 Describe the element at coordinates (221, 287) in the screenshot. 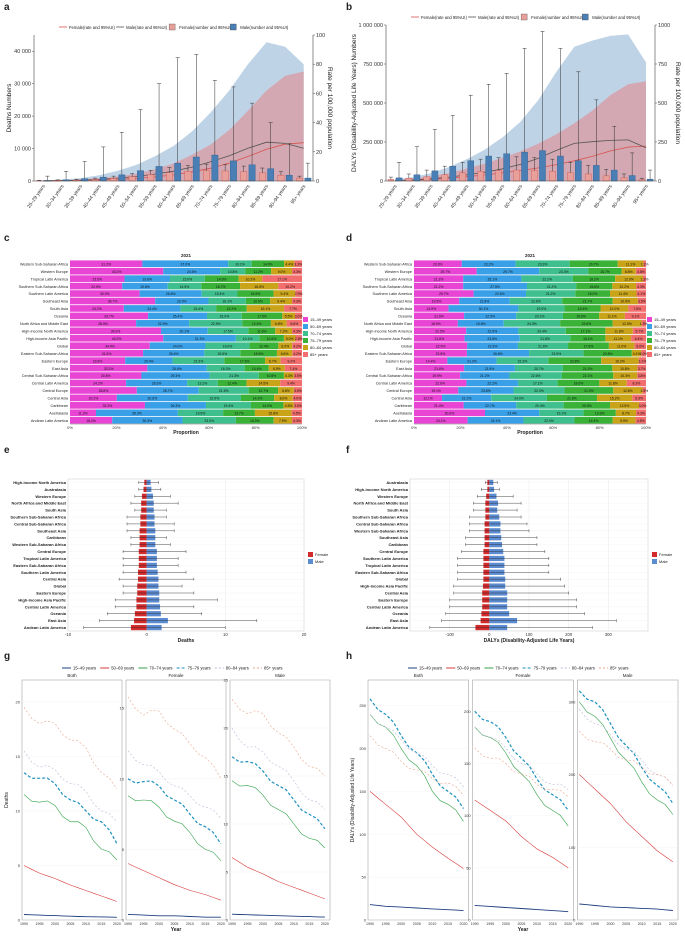

I see `segment-label: 16.7%` at that location.